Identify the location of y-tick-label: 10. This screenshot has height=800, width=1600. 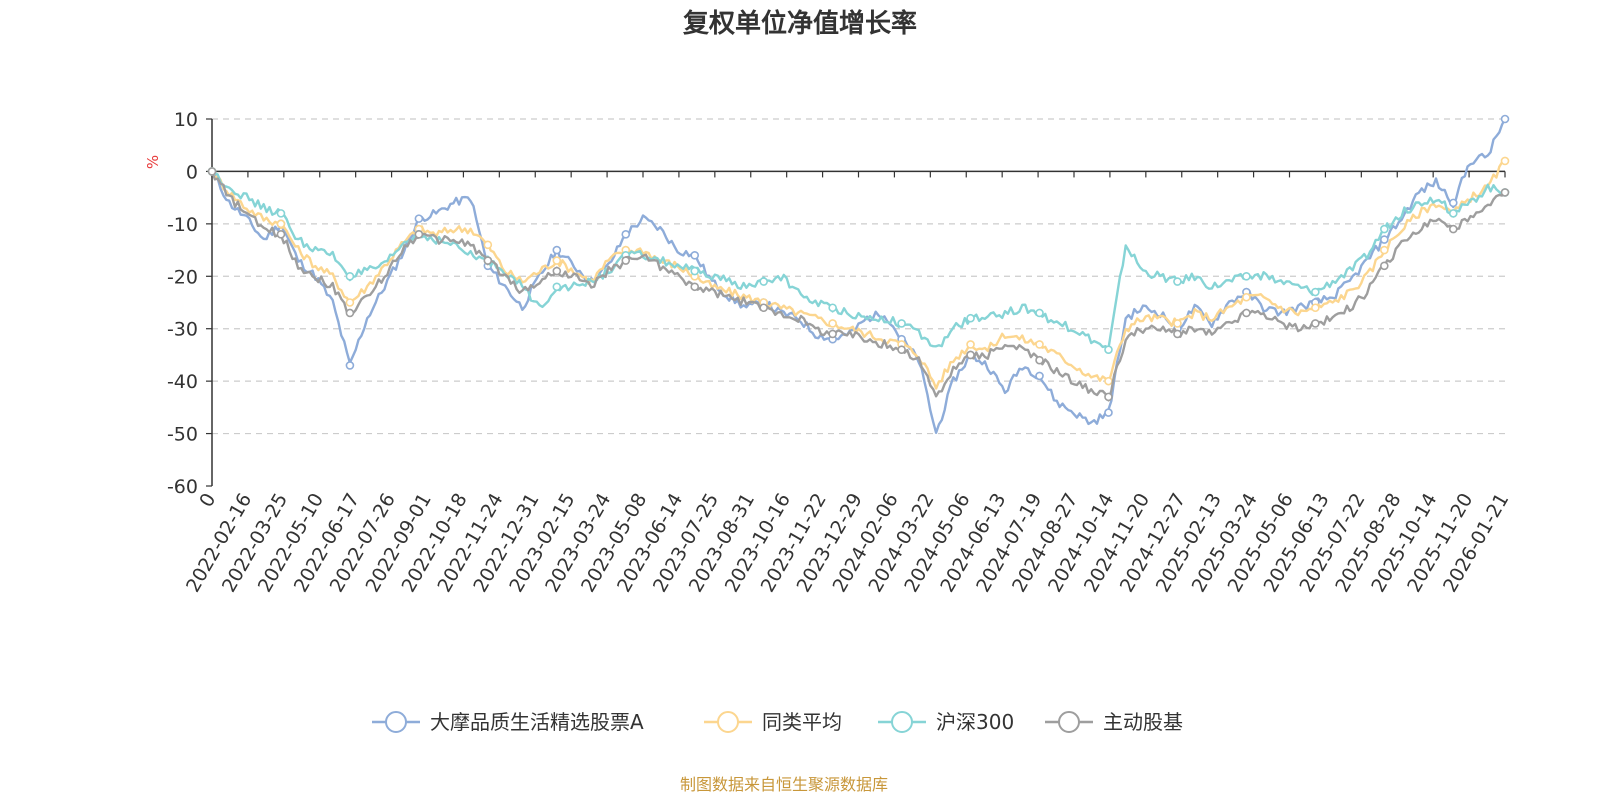
(186, 120).